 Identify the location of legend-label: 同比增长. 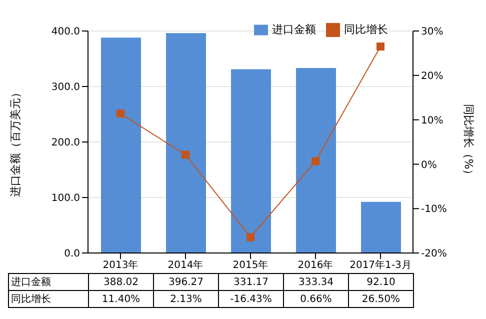
(366, 29).